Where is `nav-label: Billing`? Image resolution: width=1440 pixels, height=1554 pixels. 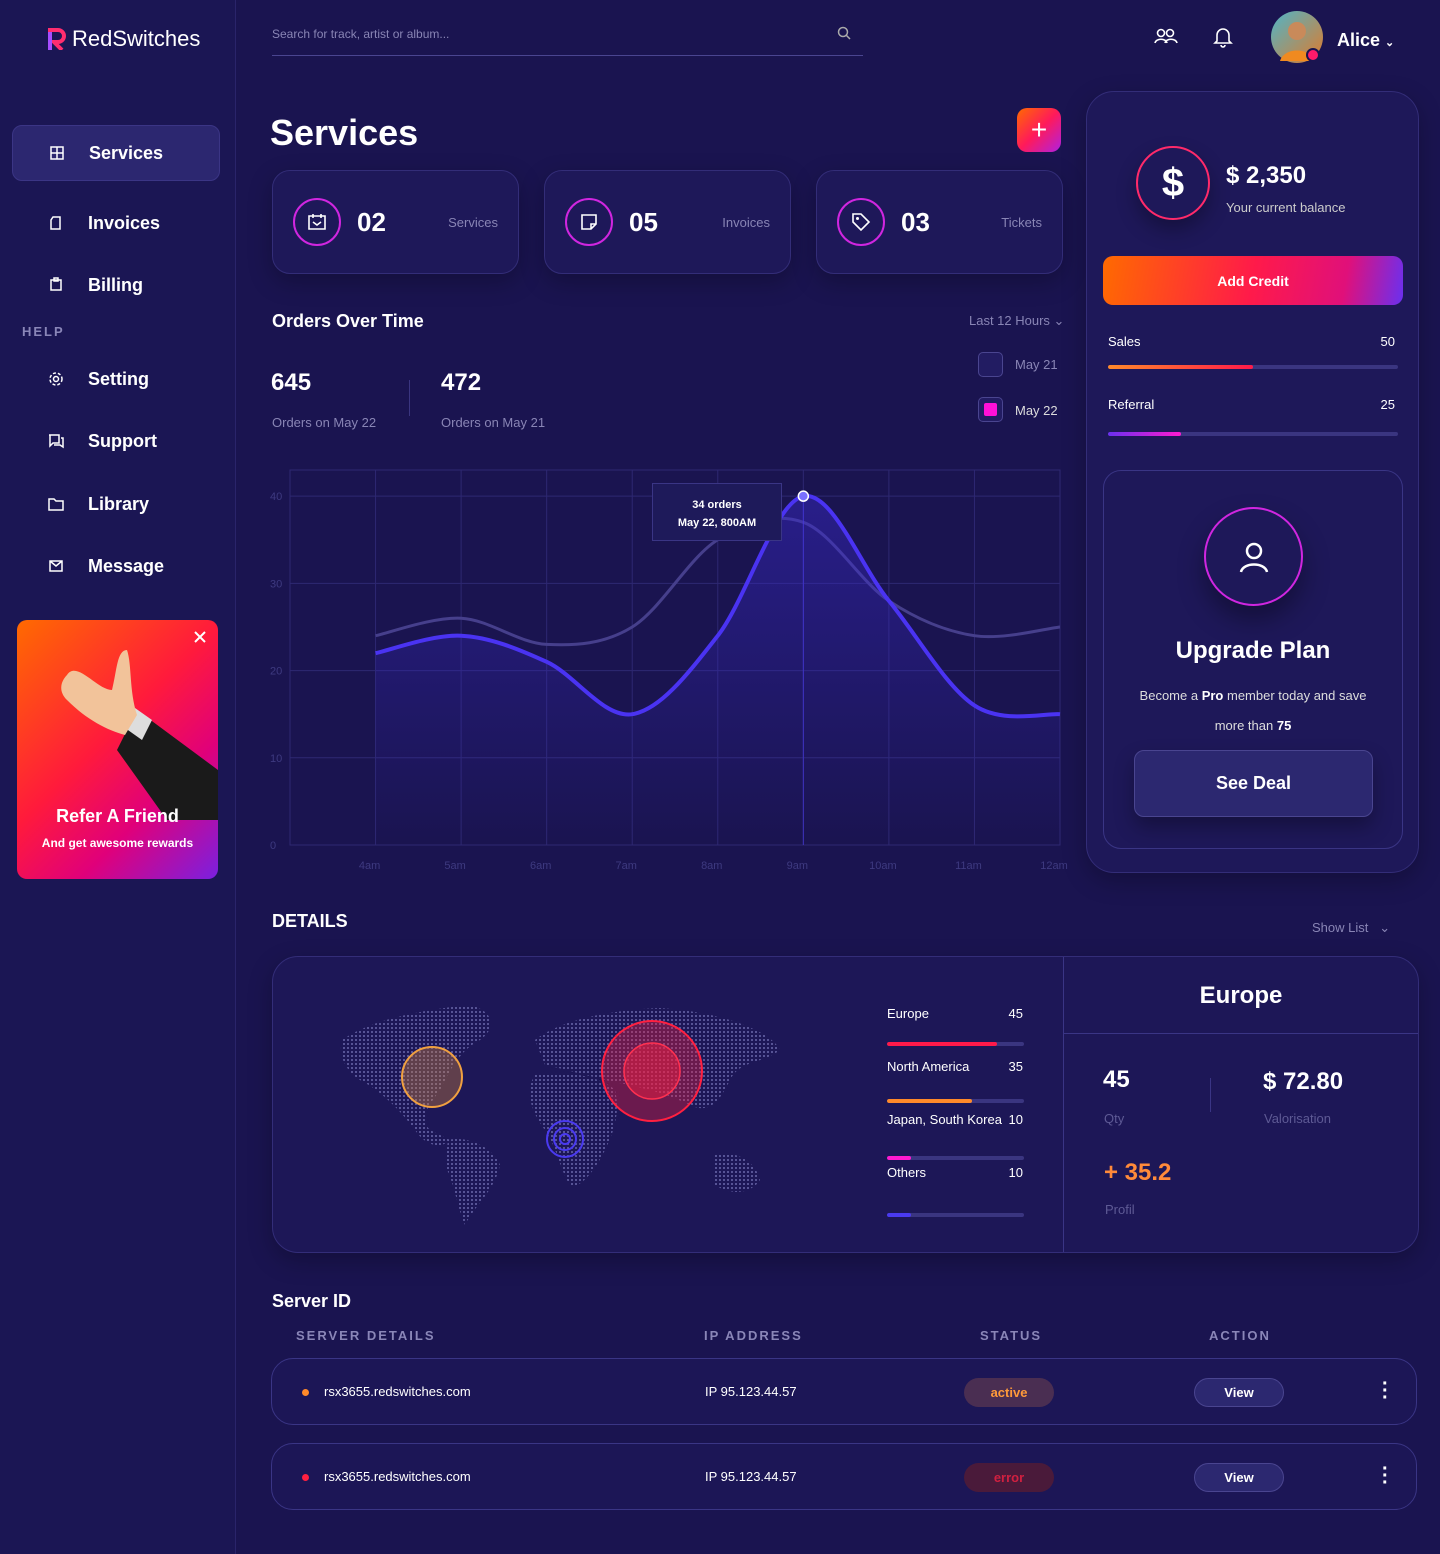 nav-label: Billing is located at coordinates (115, 284).